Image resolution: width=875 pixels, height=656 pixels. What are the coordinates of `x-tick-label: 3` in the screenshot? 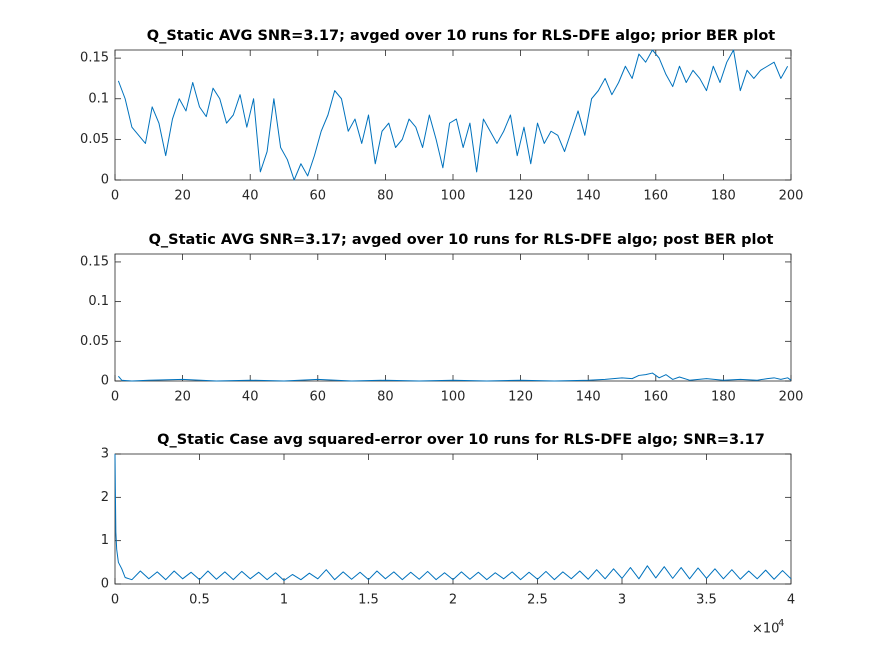 It's located at (622, 600).